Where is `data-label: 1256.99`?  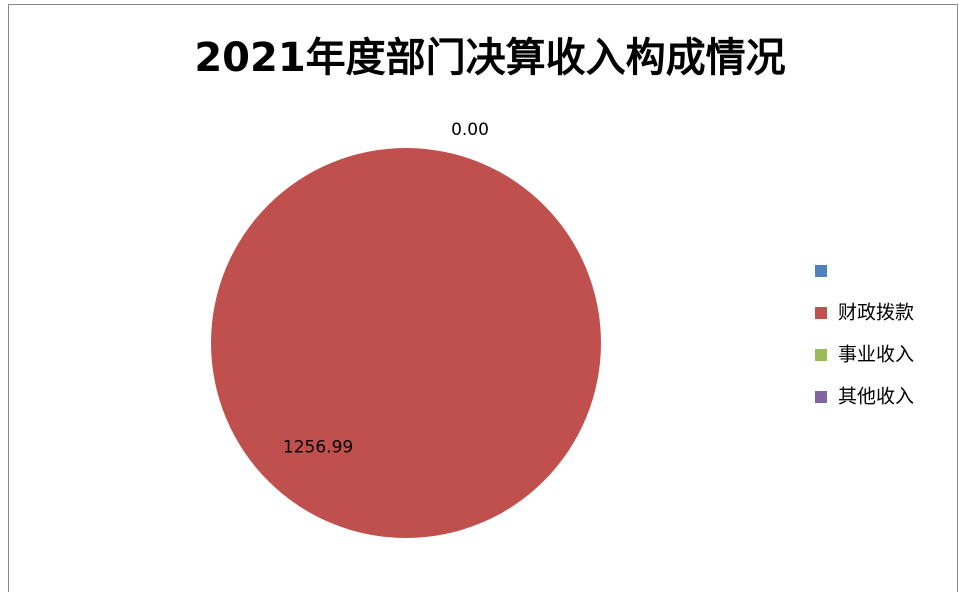
data-label: 1256.99 is located at coordinates (318, 447).